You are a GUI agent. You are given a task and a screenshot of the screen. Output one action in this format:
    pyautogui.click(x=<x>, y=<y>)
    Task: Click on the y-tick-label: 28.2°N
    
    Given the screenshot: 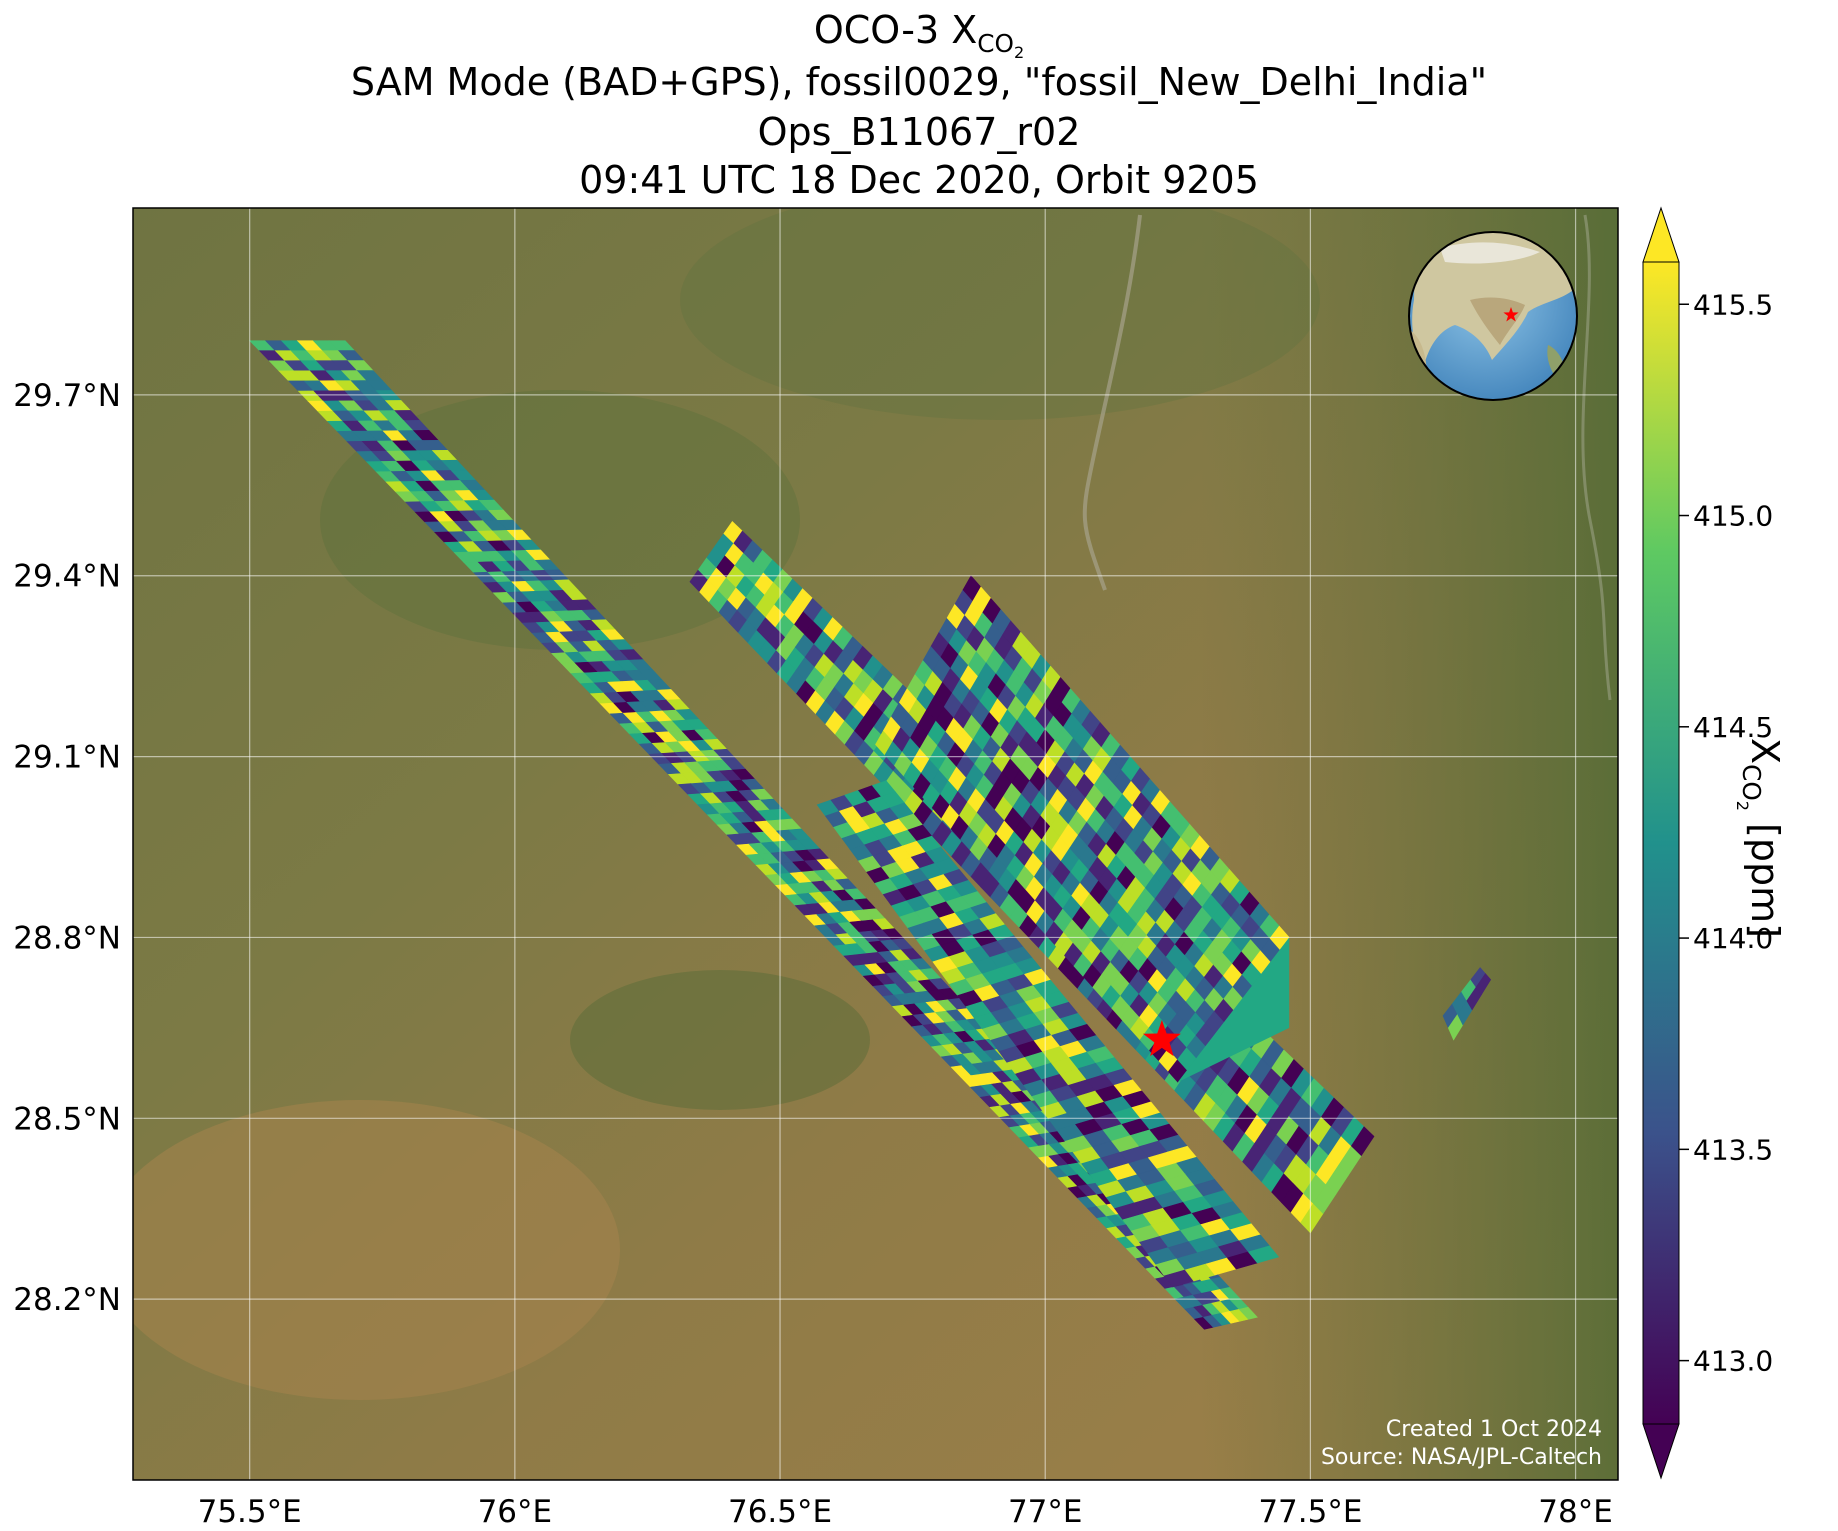 What is the action you would take?
    pyautogui.click(x=67, y=1300)
    